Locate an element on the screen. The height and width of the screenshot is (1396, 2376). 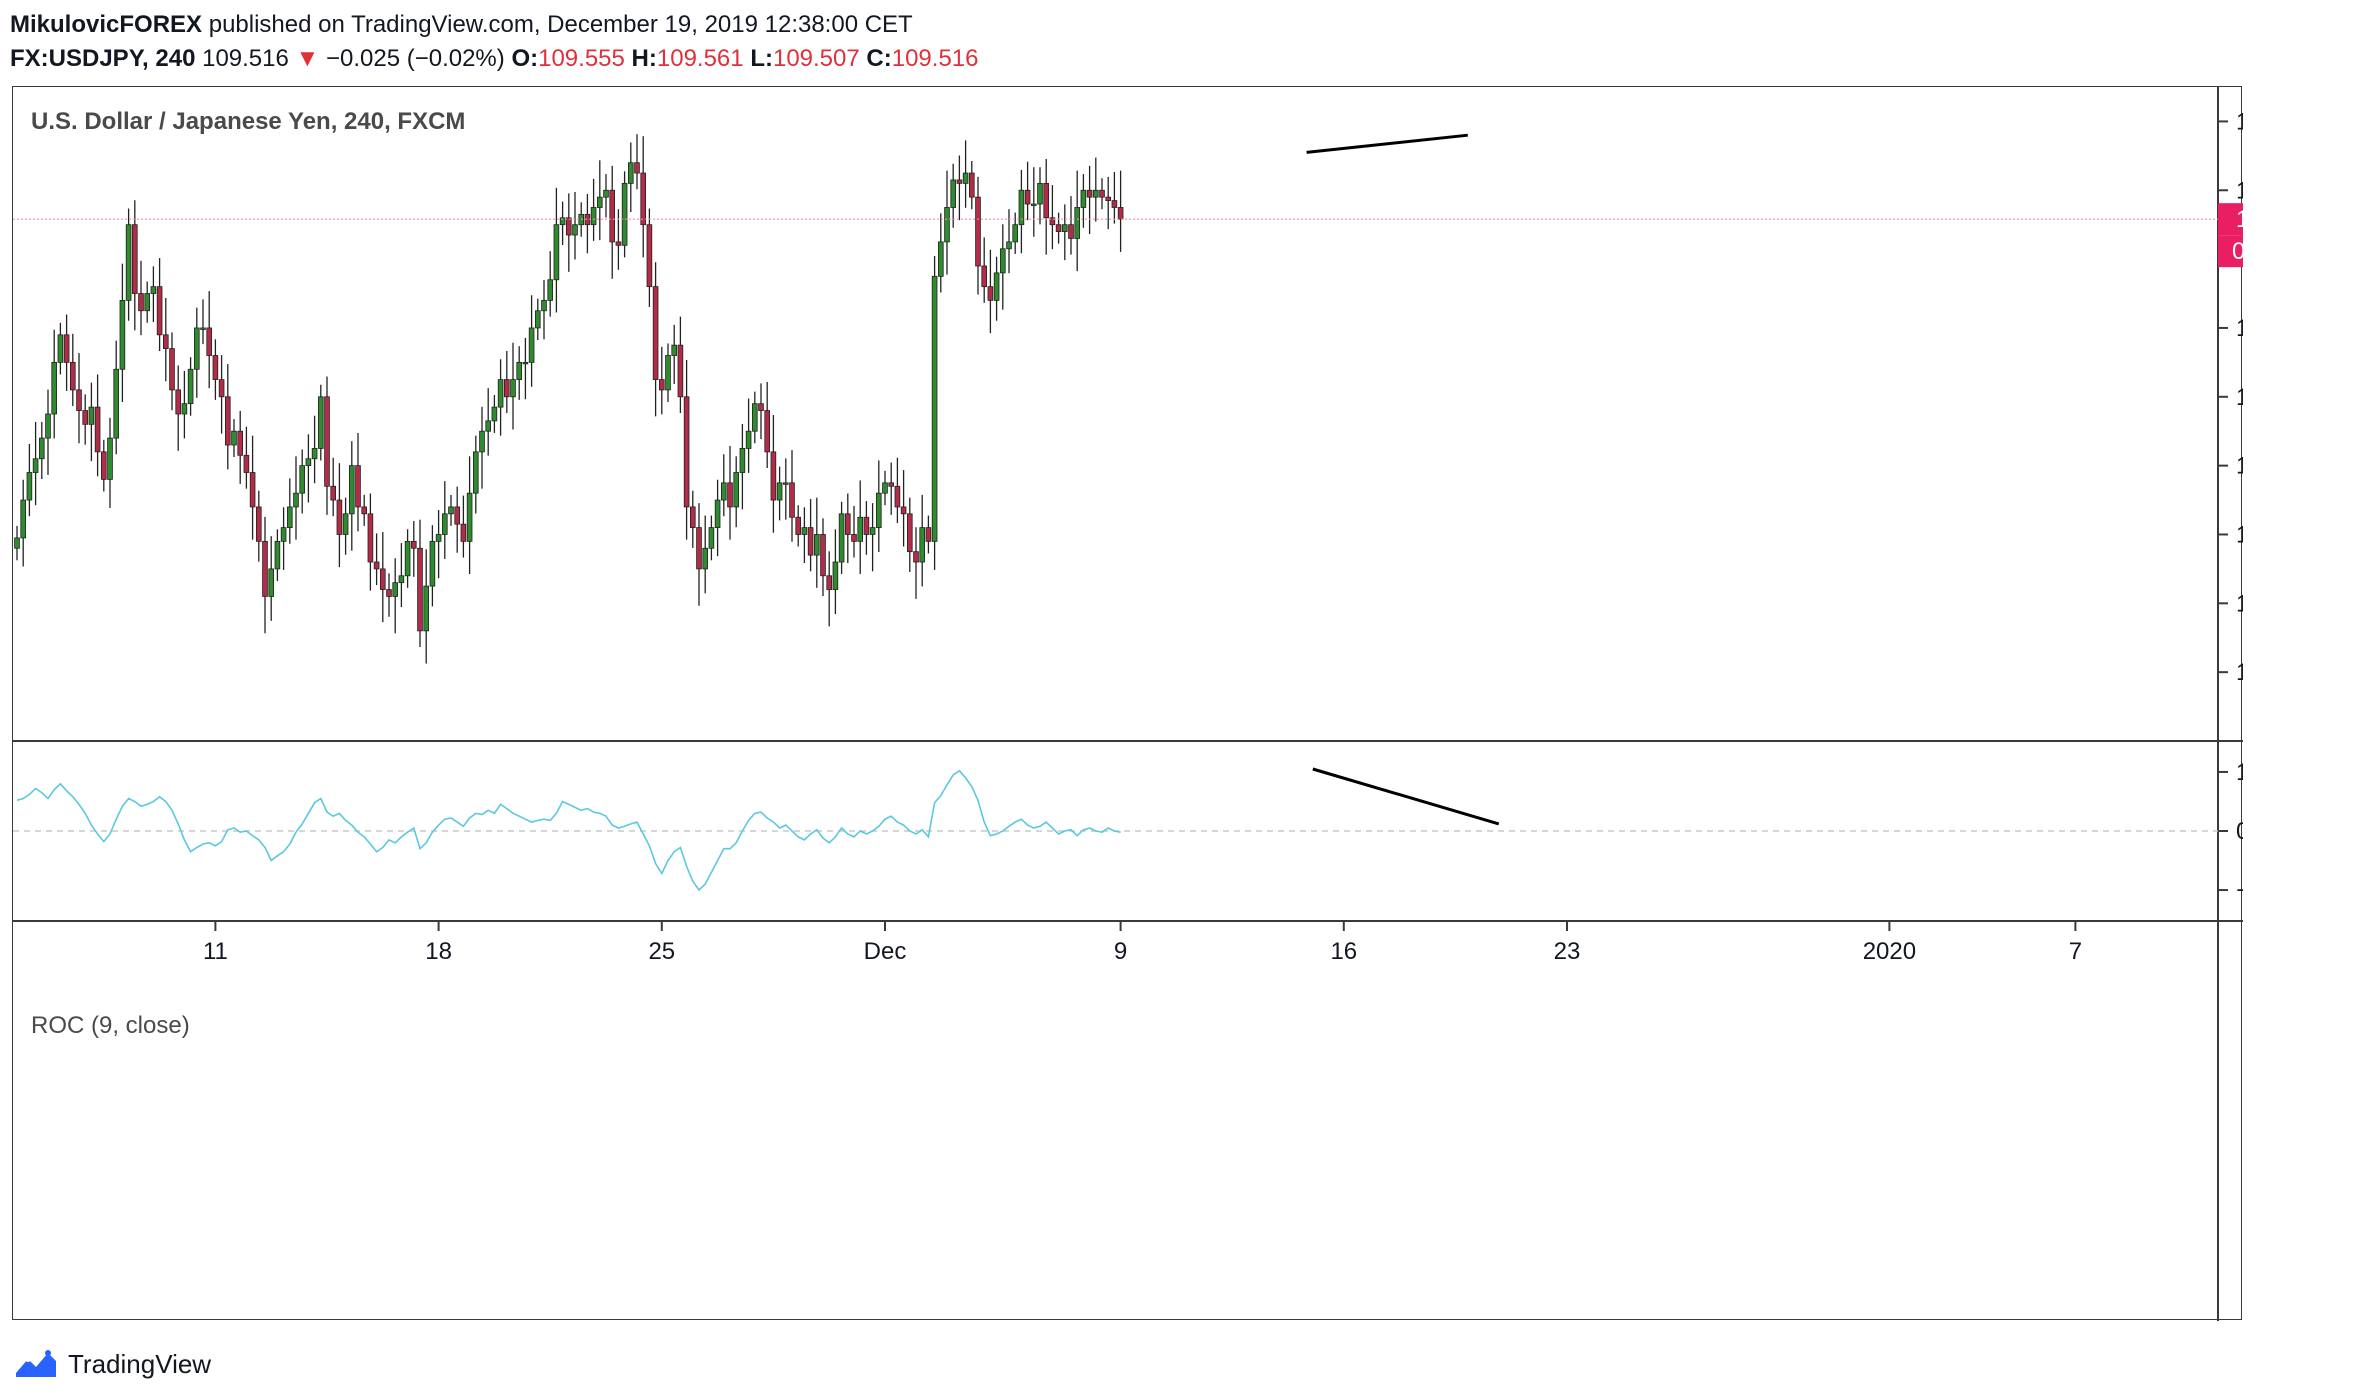
author-name: MikulovicFOREX is located at coordinates (106, 24).